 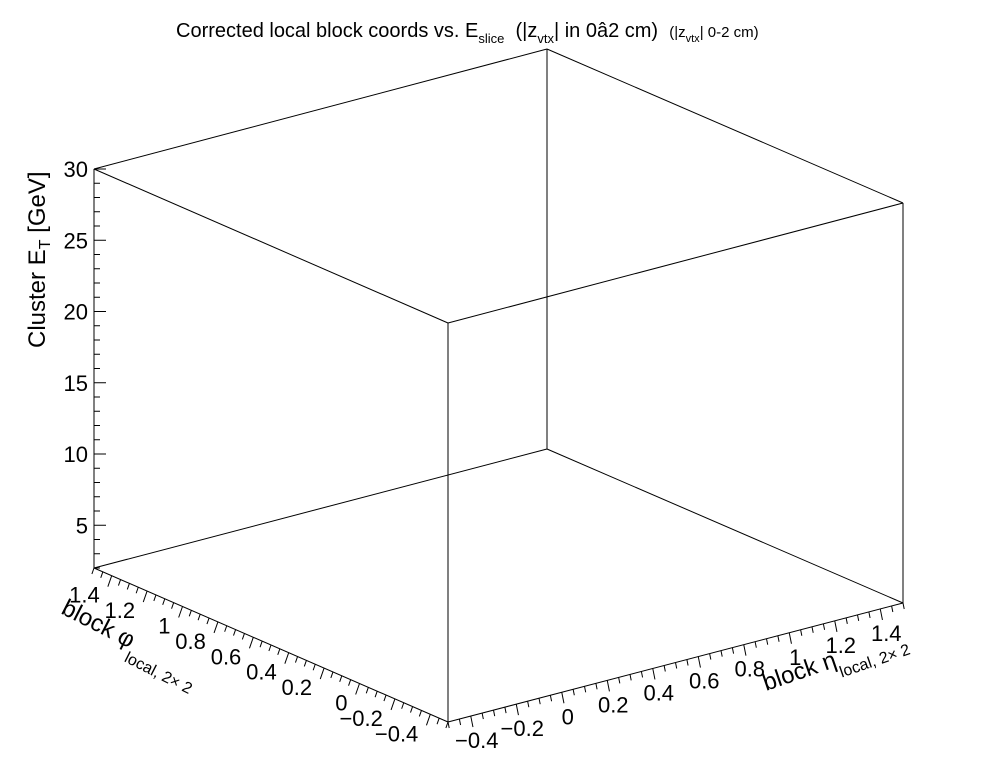 What do you see at coordinates (613, 704) in the screenshot?
I see `x-tick-label: 0.2` at bounding box center [613, 704].